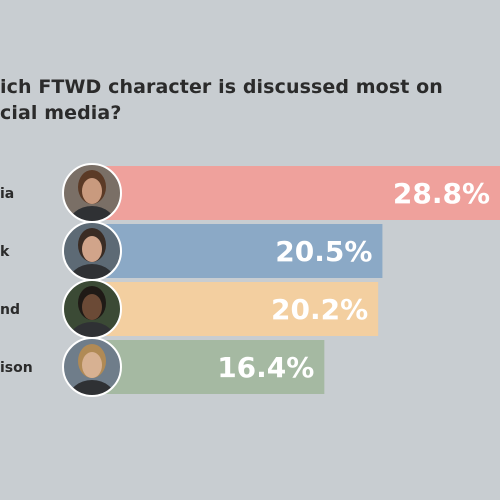 The height and width of the screenshot is (500, 500). Describe the element at coordinates (7, 194) in the screenshot. I see `category-label: ia` at that location.